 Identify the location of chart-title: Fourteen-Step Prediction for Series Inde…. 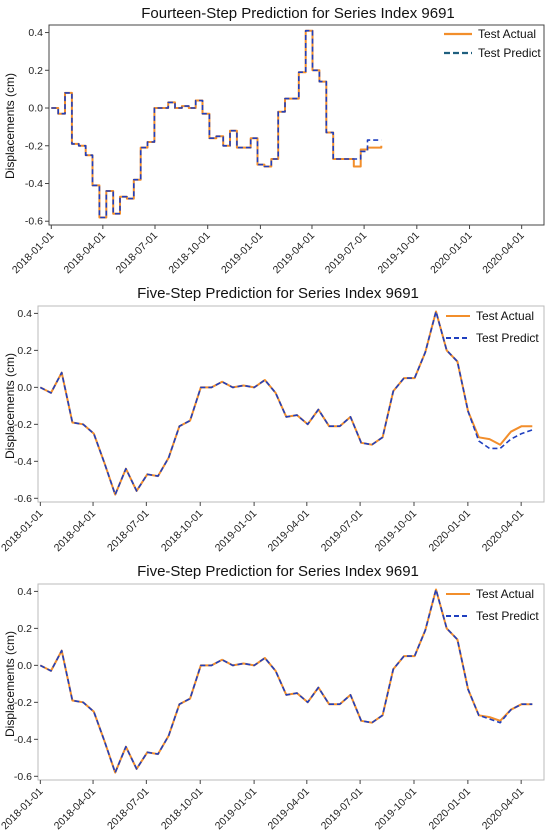
(298, 13).